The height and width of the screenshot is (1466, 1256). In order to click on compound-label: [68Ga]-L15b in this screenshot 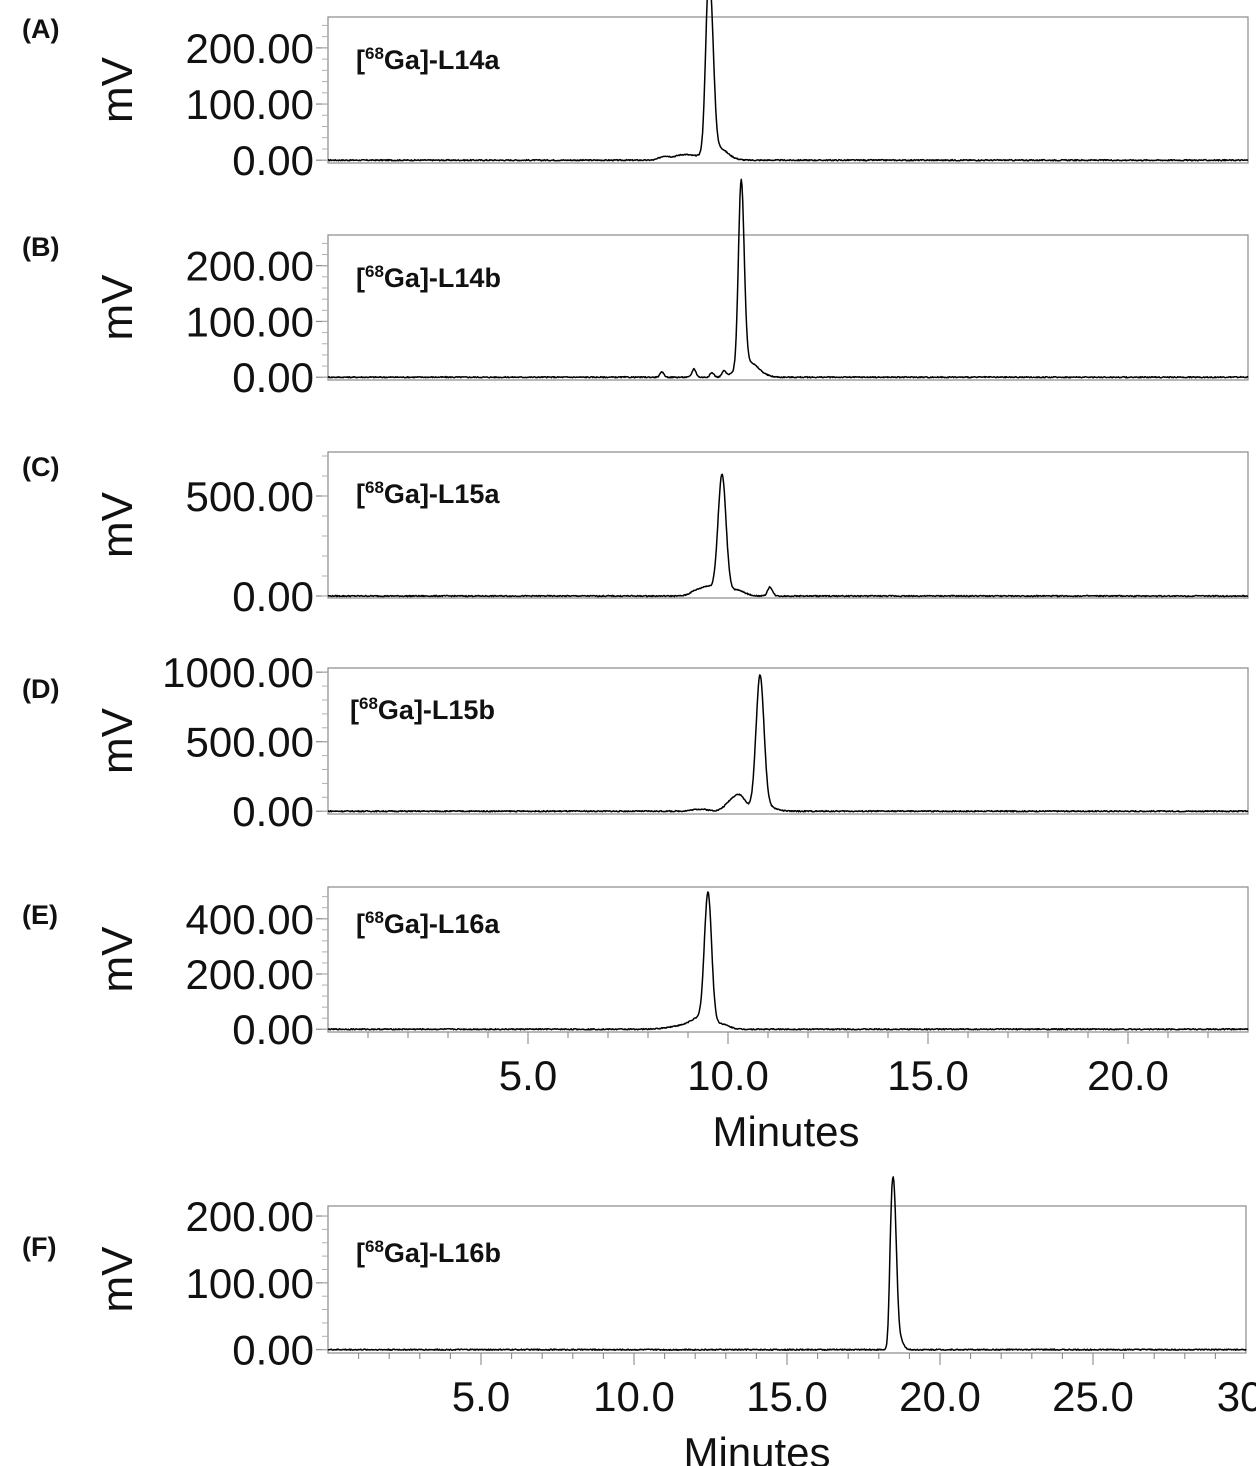, I will do `click(422, 709)`.